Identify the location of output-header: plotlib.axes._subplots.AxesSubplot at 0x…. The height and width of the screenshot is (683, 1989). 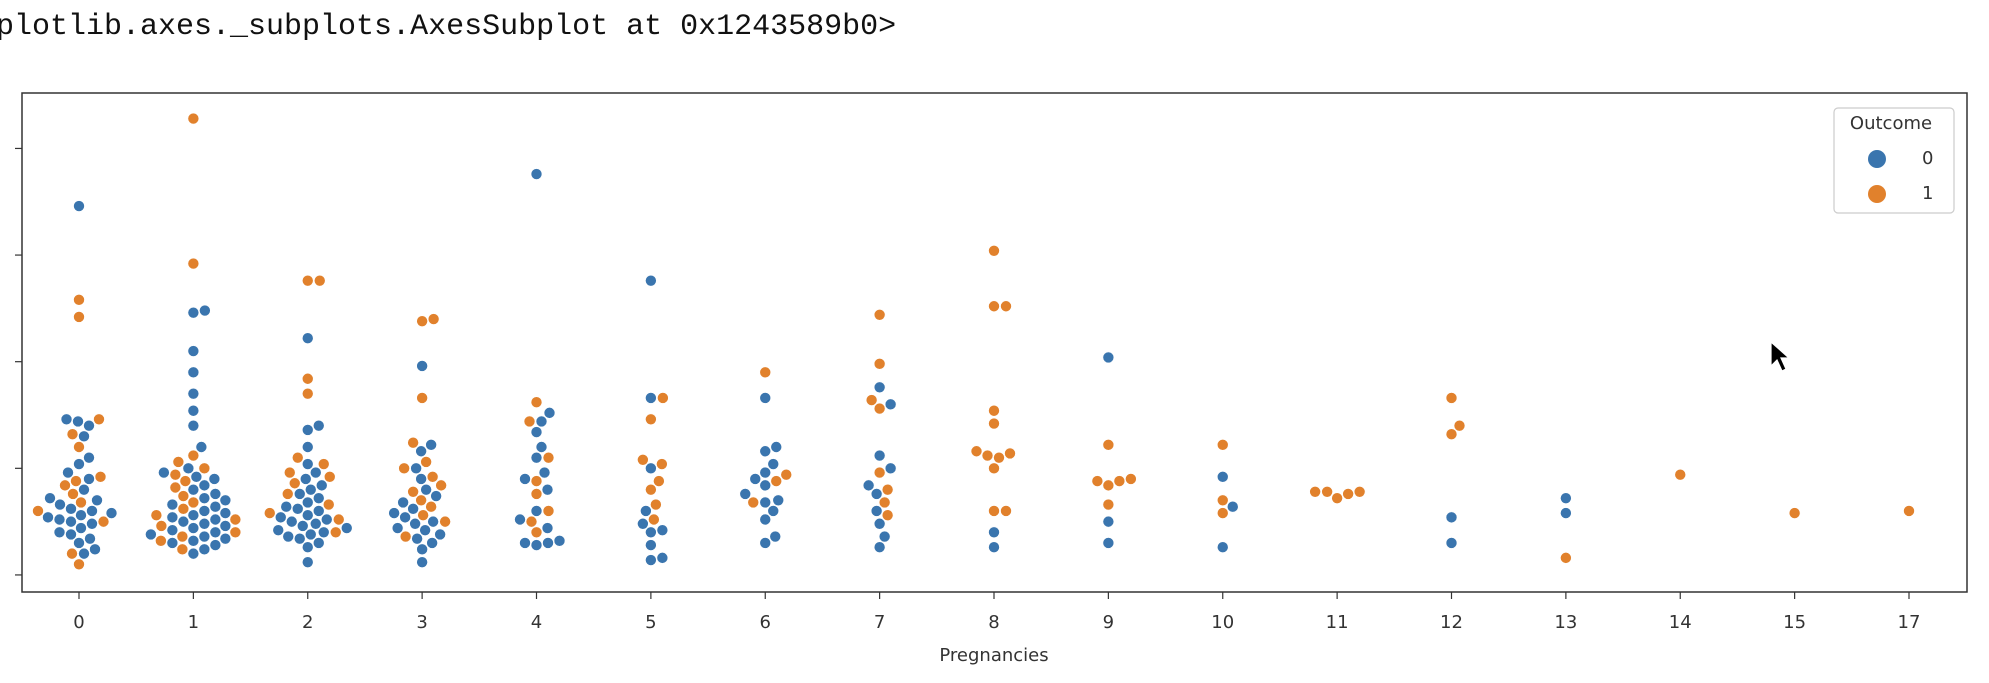
(448, 27).